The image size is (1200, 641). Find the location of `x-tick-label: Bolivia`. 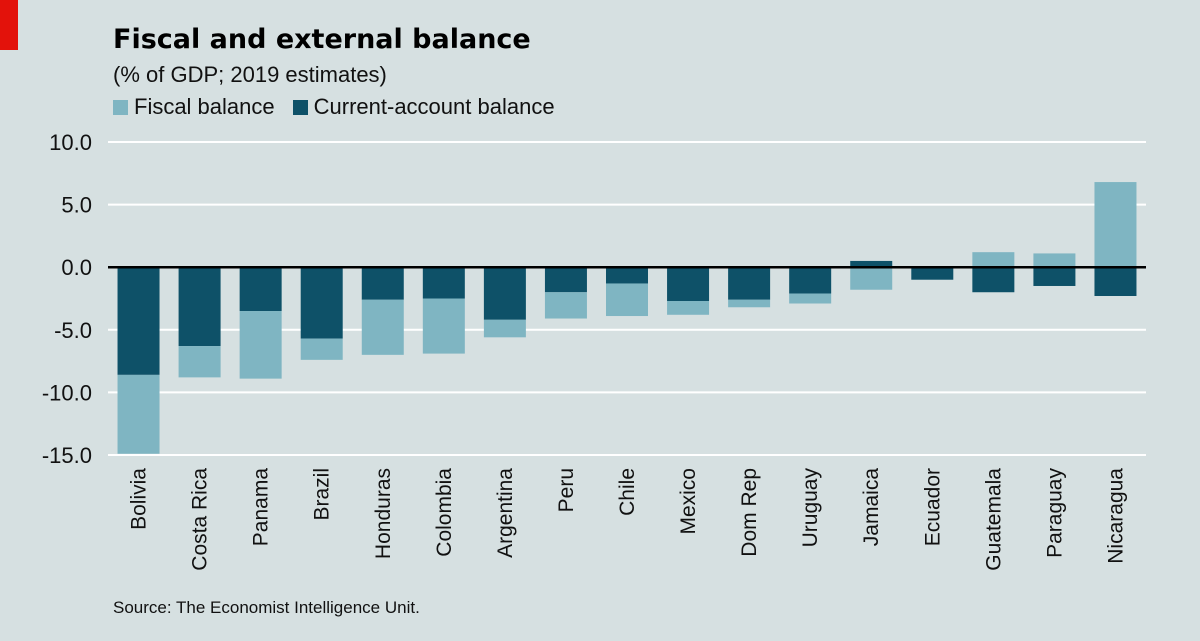

x-tick-label: Bolivia is located at coordinates (139, 499).